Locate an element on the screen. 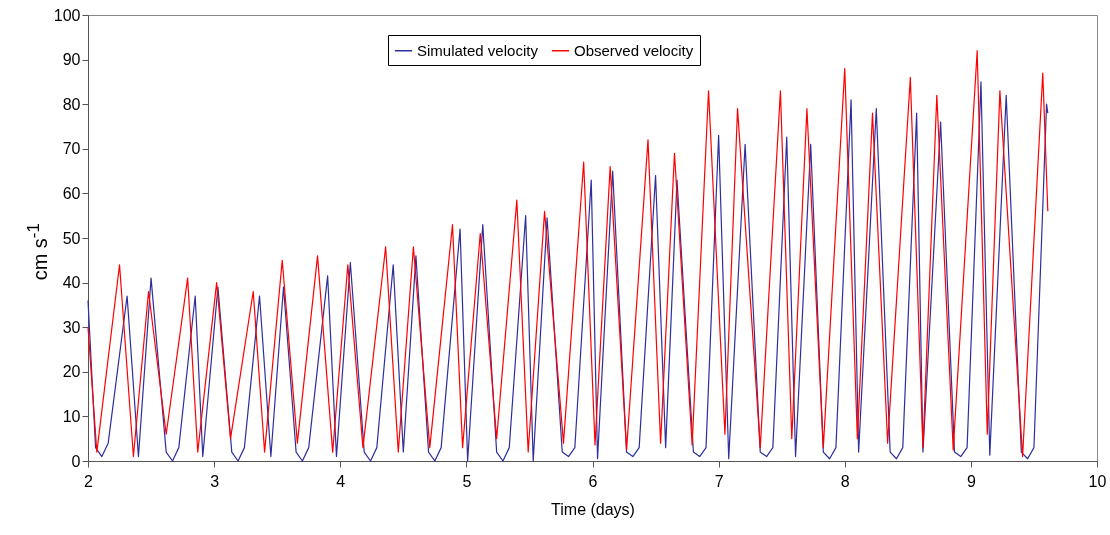 Image resolution: width=1110 pixels, height=535 pixels. y-tick-label: 80 is located at coordinates (71, 104).